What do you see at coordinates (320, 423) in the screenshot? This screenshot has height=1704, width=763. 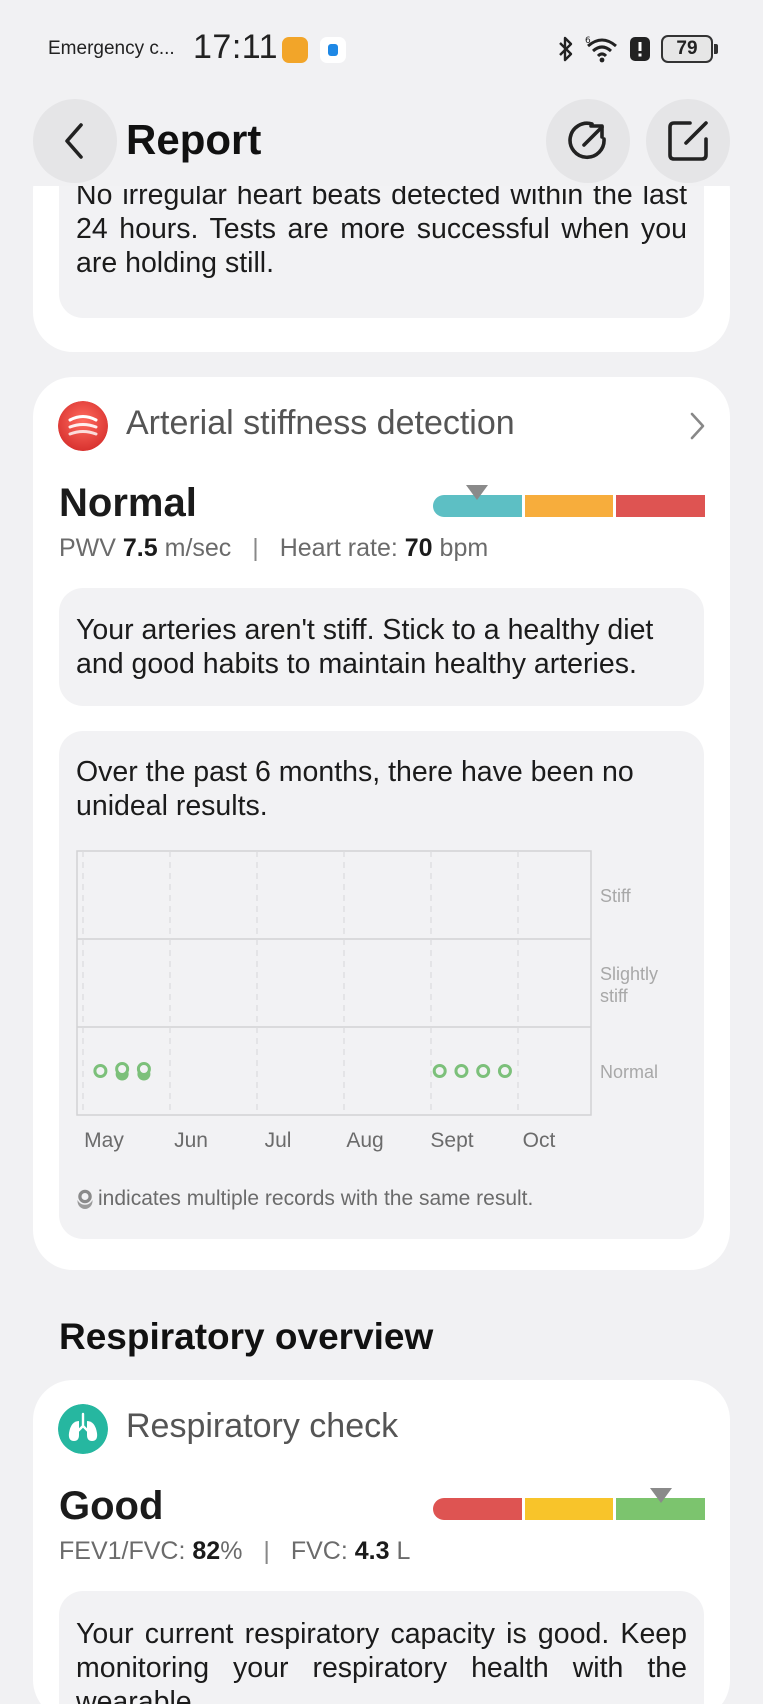 I see `arterial-title: Arterial stiffness detection` at bounding box center [320, 423].